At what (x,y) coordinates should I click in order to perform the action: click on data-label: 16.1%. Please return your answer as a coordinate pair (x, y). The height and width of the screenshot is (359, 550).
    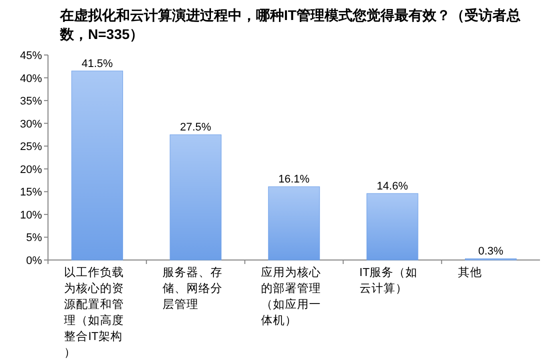
    Looking at the image, I should click on (294, 180).